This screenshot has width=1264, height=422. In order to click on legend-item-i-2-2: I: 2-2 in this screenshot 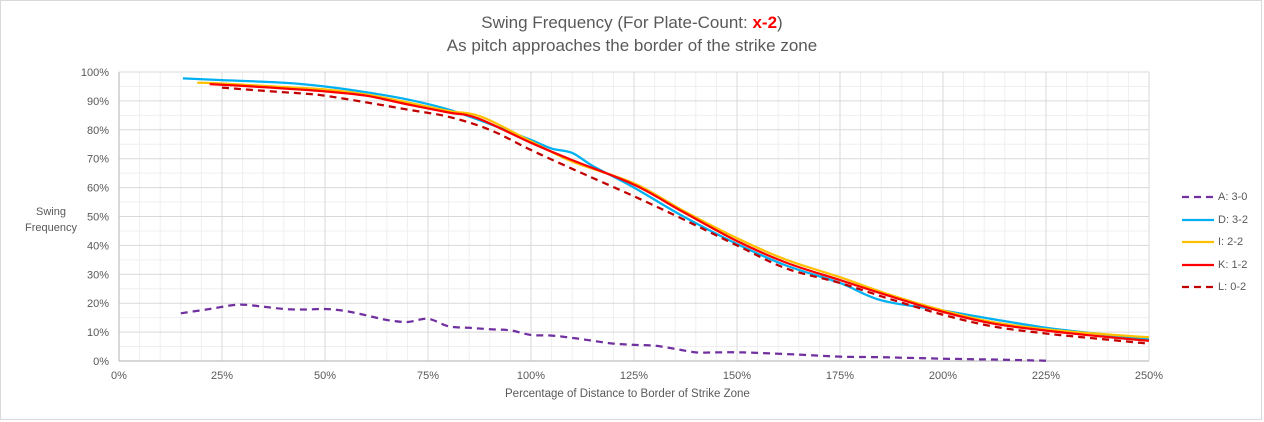, I will do `click(1222, 242)`.